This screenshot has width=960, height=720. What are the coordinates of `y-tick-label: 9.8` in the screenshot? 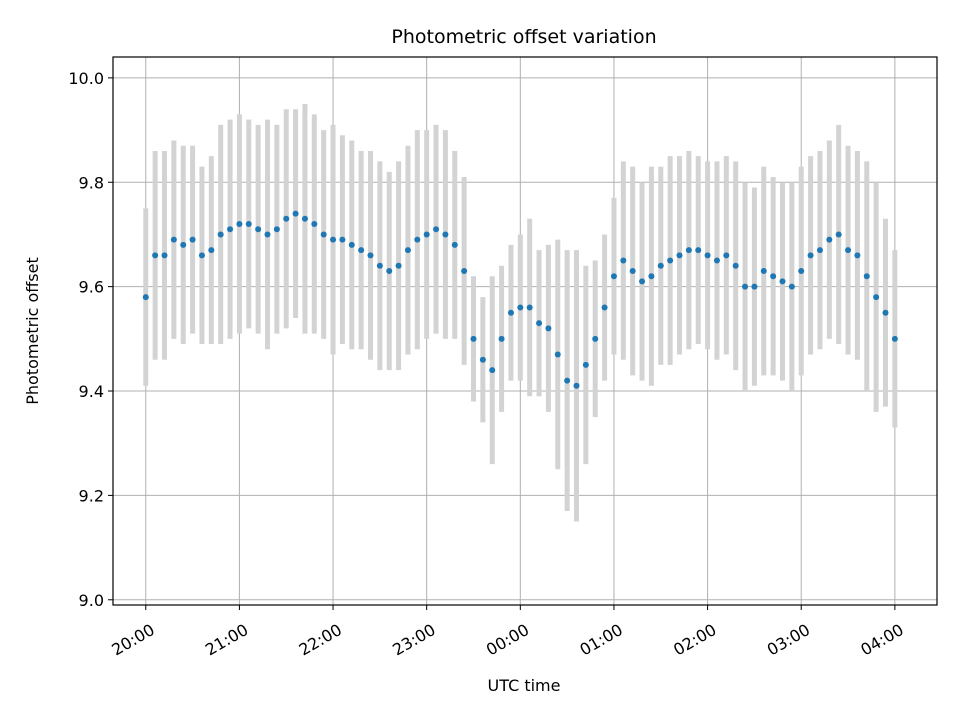 It's located at (91, 182).